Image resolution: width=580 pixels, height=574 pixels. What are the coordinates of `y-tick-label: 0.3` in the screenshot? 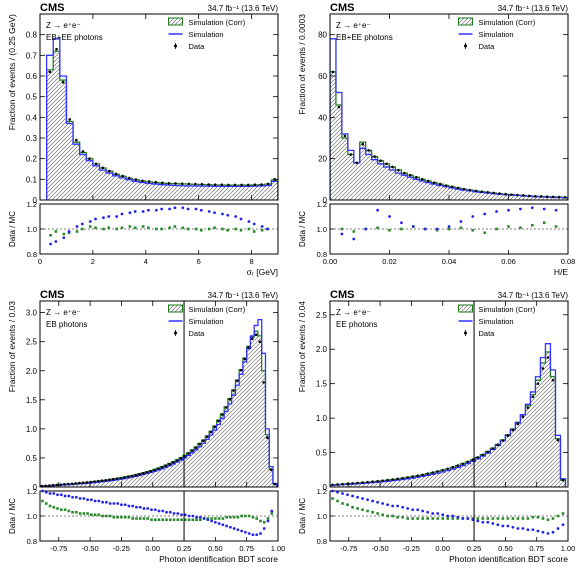 It's located at (32, 138).